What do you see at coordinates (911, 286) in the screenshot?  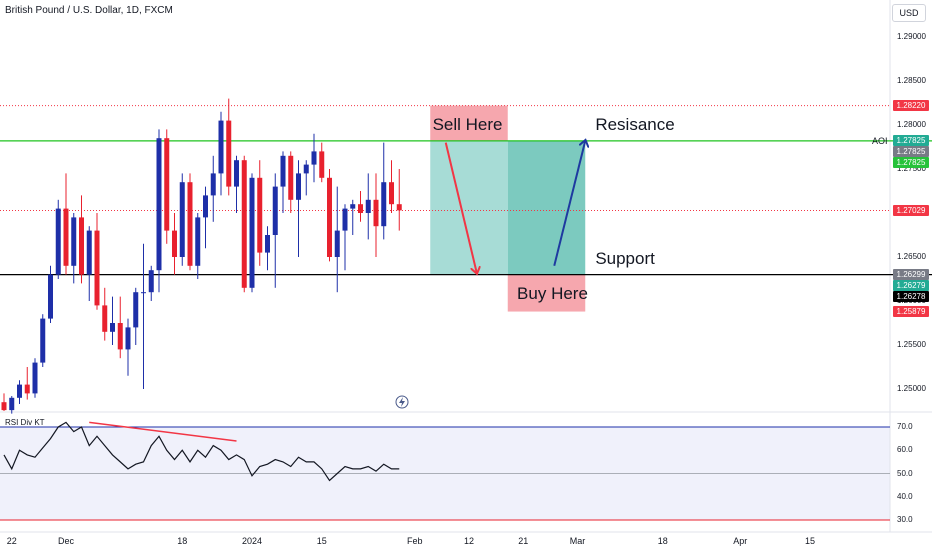 I see `price-tag: 1.26279` at bounding box center [911, 286].